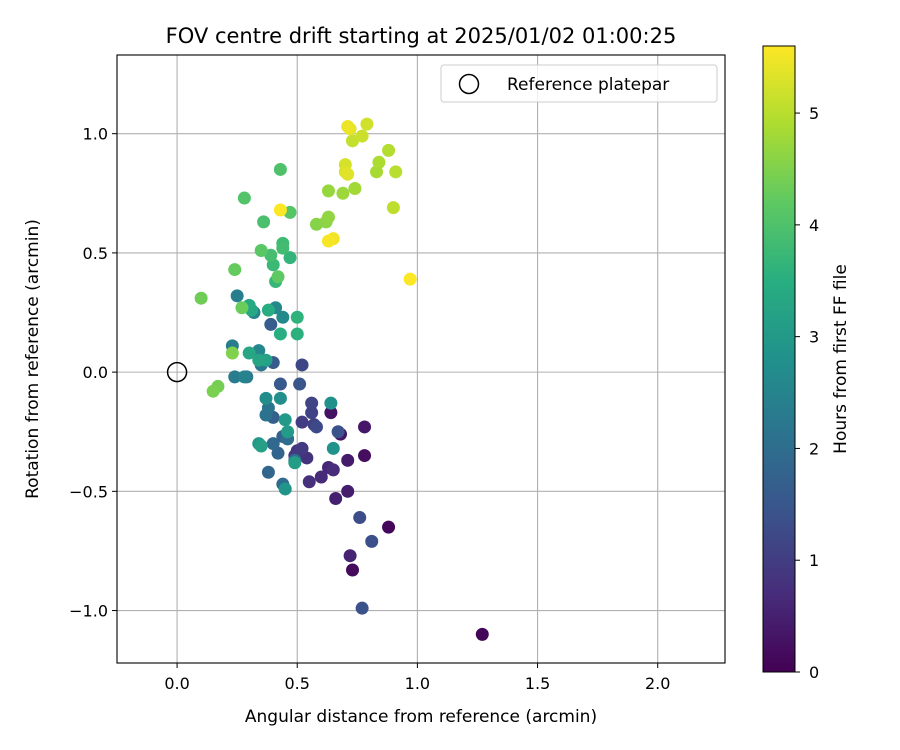 This screenshot has width=900, height=750. What do you see at coordinates (33, 359) in the screenshot?
I see `y-axis-label: Rotation from reference (arcmin)` at bounding box center [33, 359].